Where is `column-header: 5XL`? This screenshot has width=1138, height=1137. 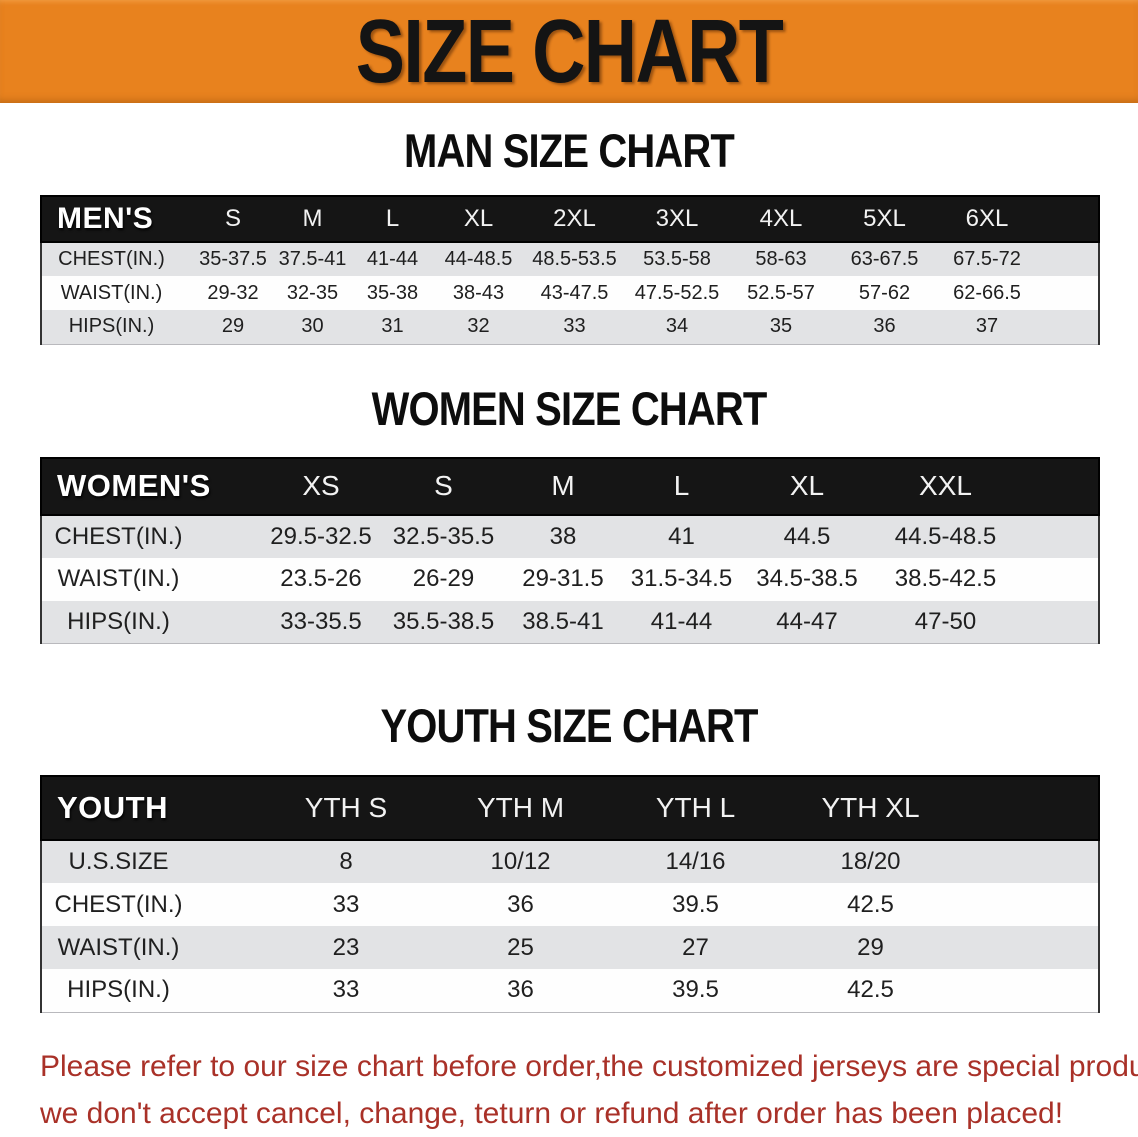
column-header: 5XL is located at coordinates (884, 218).